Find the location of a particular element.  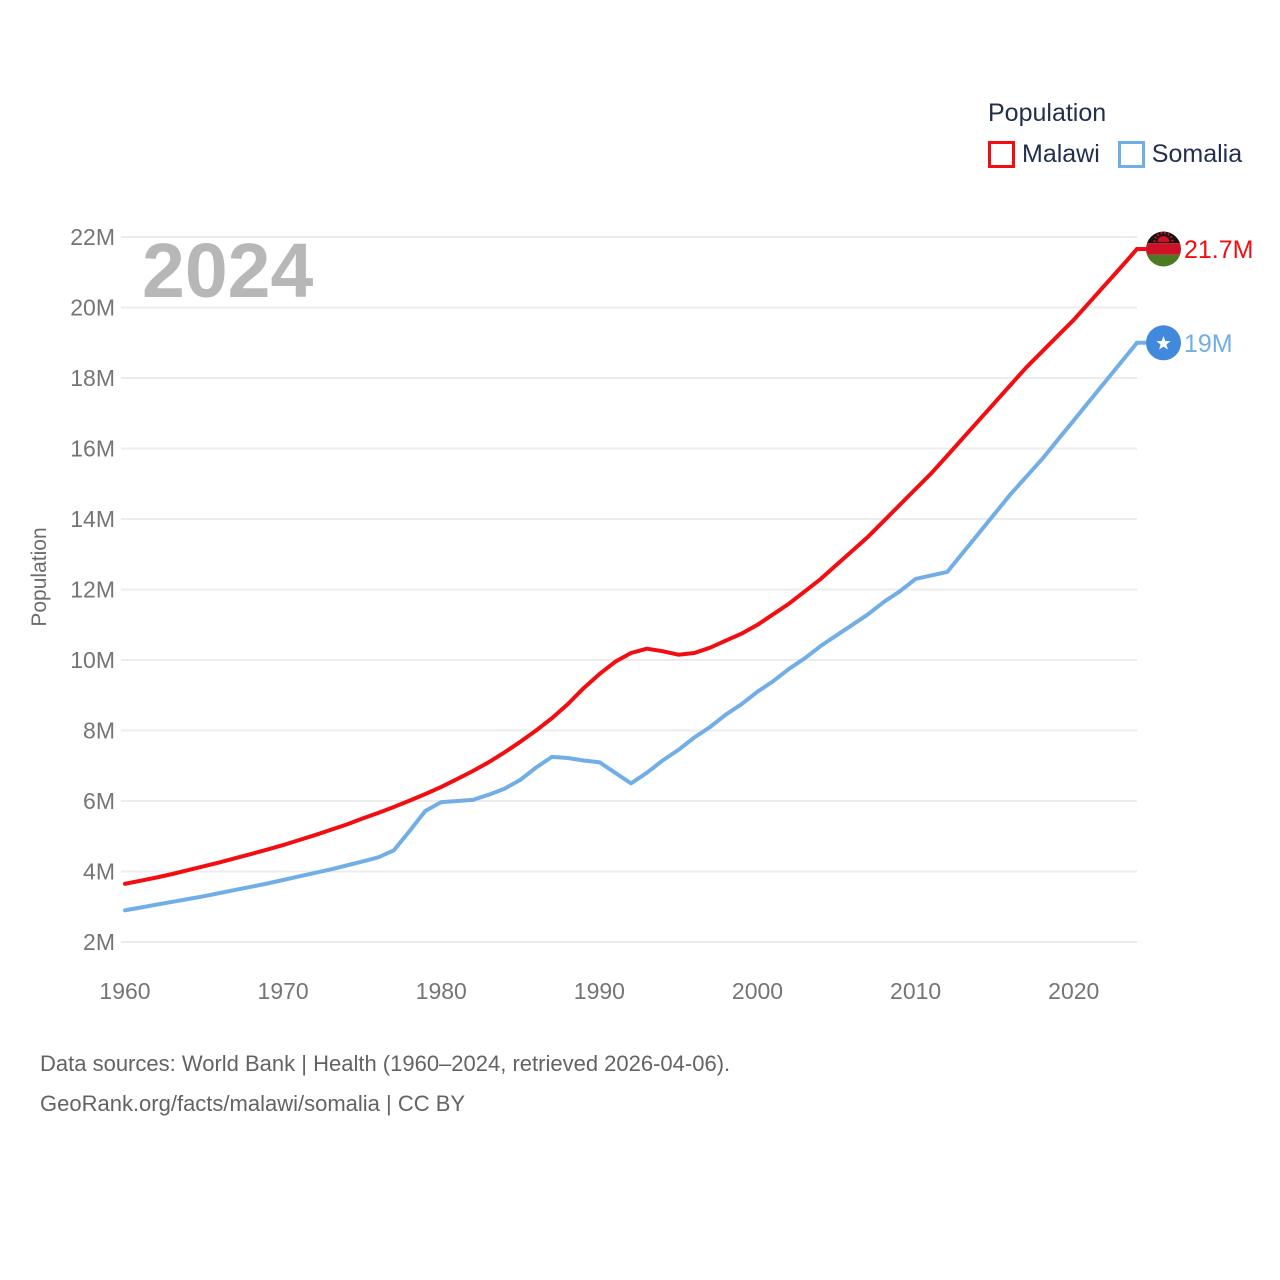

somalia-flag-icon is located at coordinates (1163, 343).